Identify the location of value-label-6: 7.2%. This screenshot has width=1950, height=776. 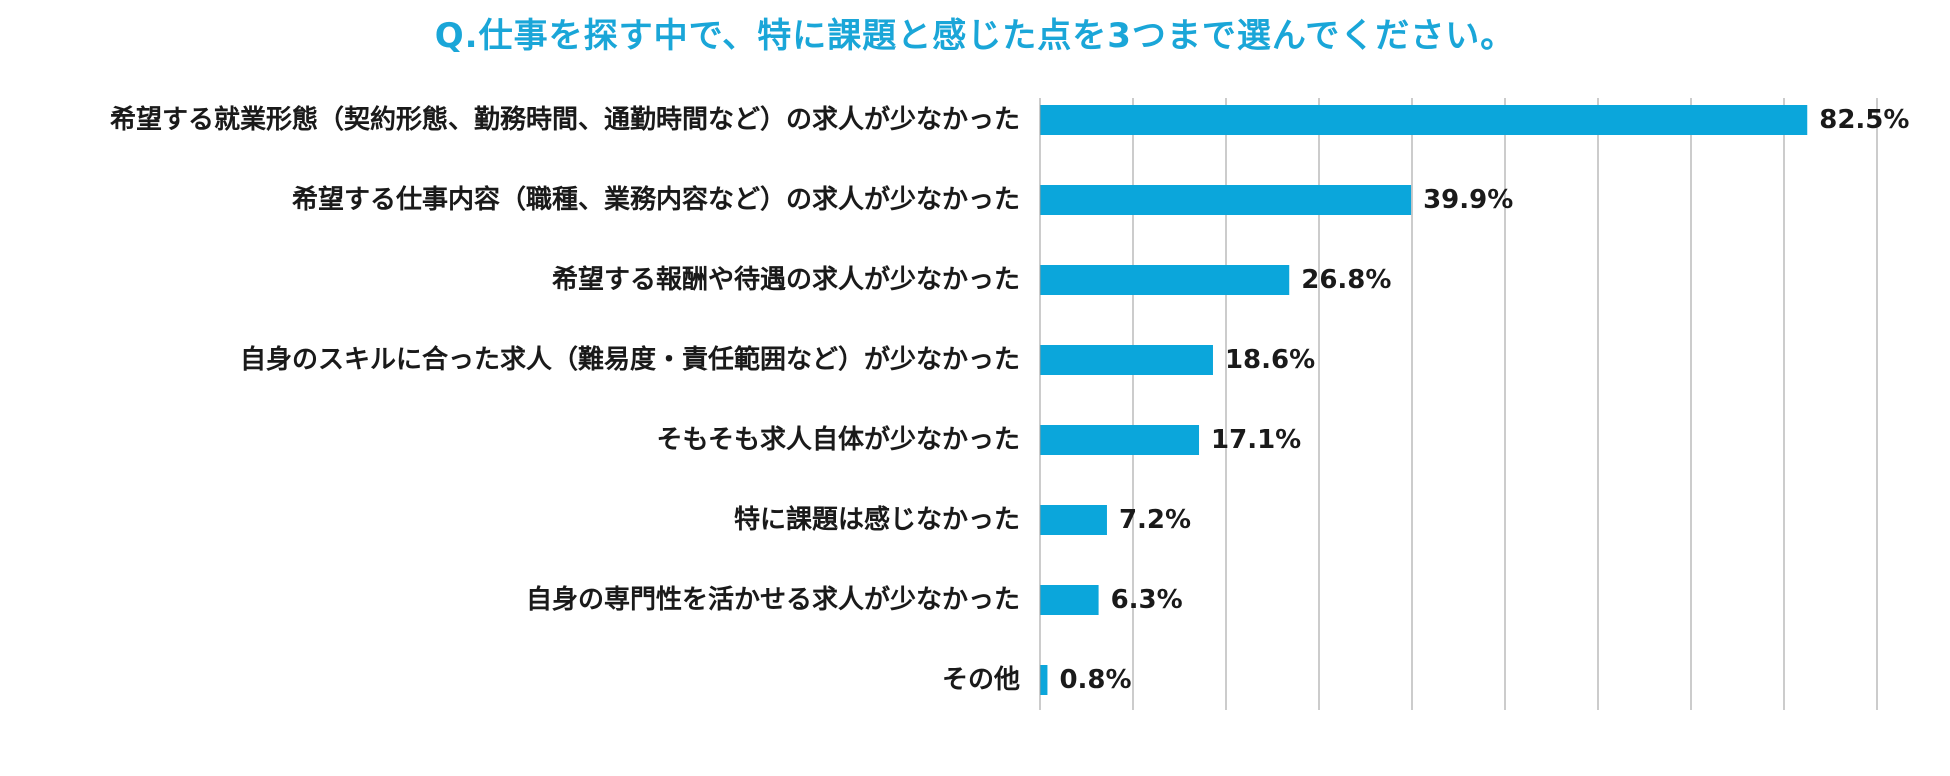
(1155, 520).